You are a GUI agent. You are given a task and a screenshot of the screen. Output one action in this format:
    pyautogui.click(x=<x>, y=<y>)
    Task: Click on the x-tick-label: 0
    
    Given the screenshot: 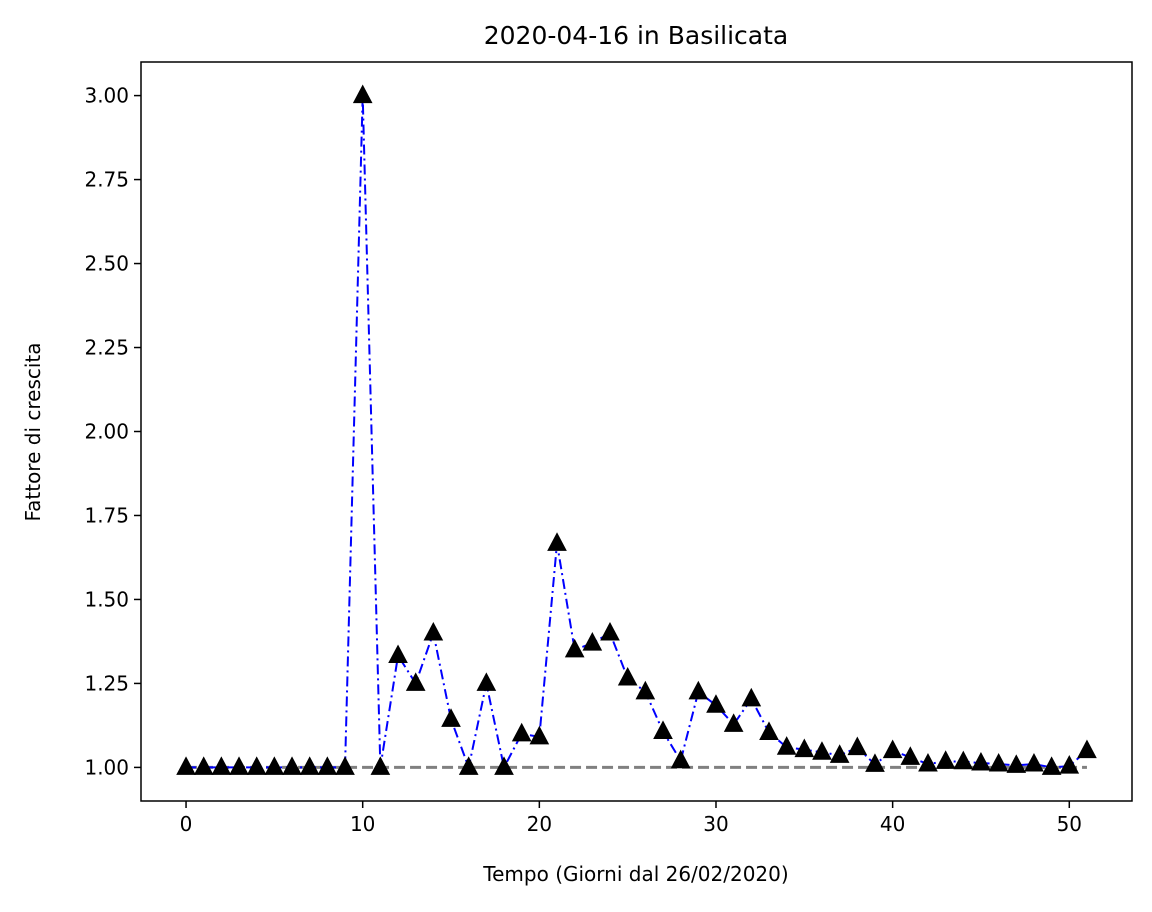 What is the action you would take?
    pyautogui.click(x=186, y=824)
    